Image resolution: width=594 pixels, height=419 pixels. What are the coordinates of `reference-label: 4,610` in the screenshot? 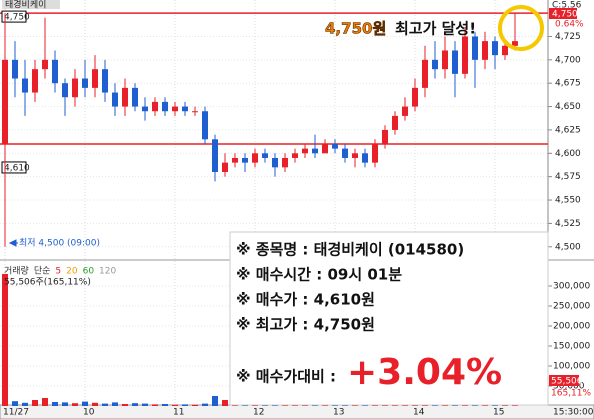 It's located at (17, 168).